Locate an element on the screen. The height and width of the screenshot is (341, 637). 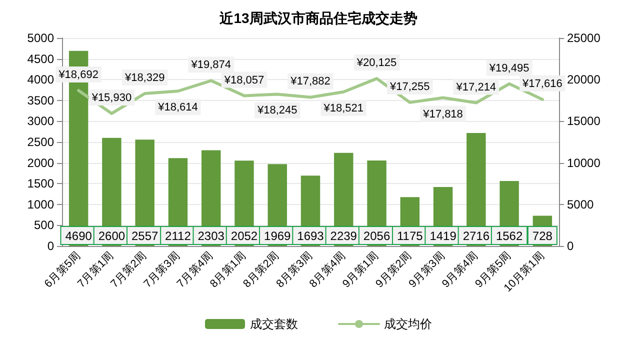
data-label: ¥17,882 is located at coordinates (310, 82).